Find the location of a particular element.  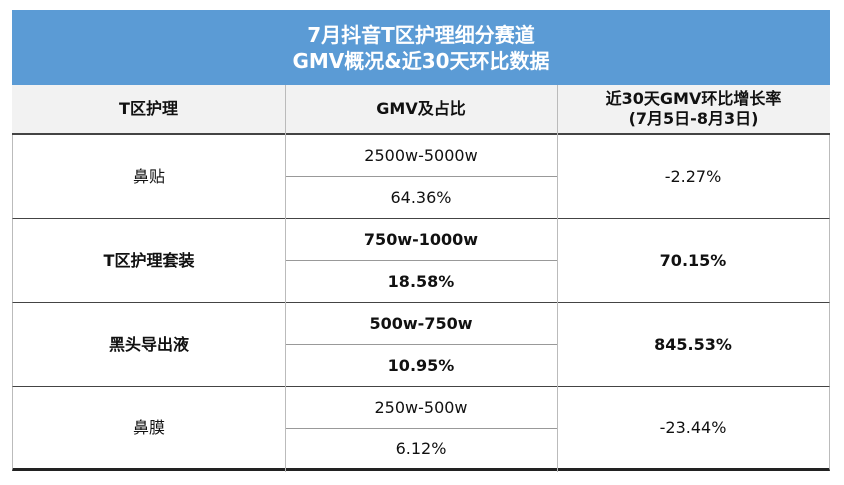

growth-rate: 70.15% is located at coordinates (693, 261).